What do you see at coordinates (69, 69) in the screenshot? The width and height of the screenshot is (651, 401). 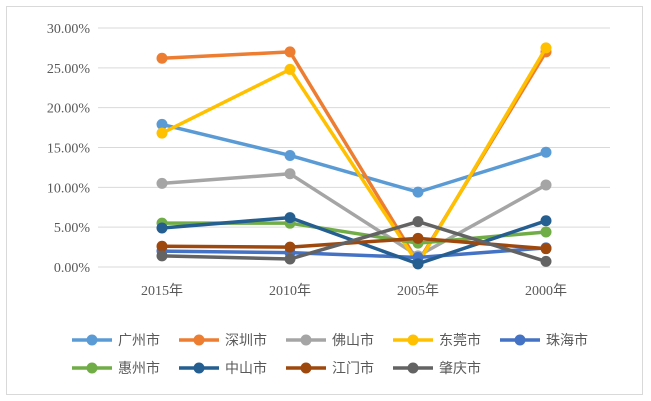 I see `y-tick-label: 25.00%` at bounding box center [69, 69].